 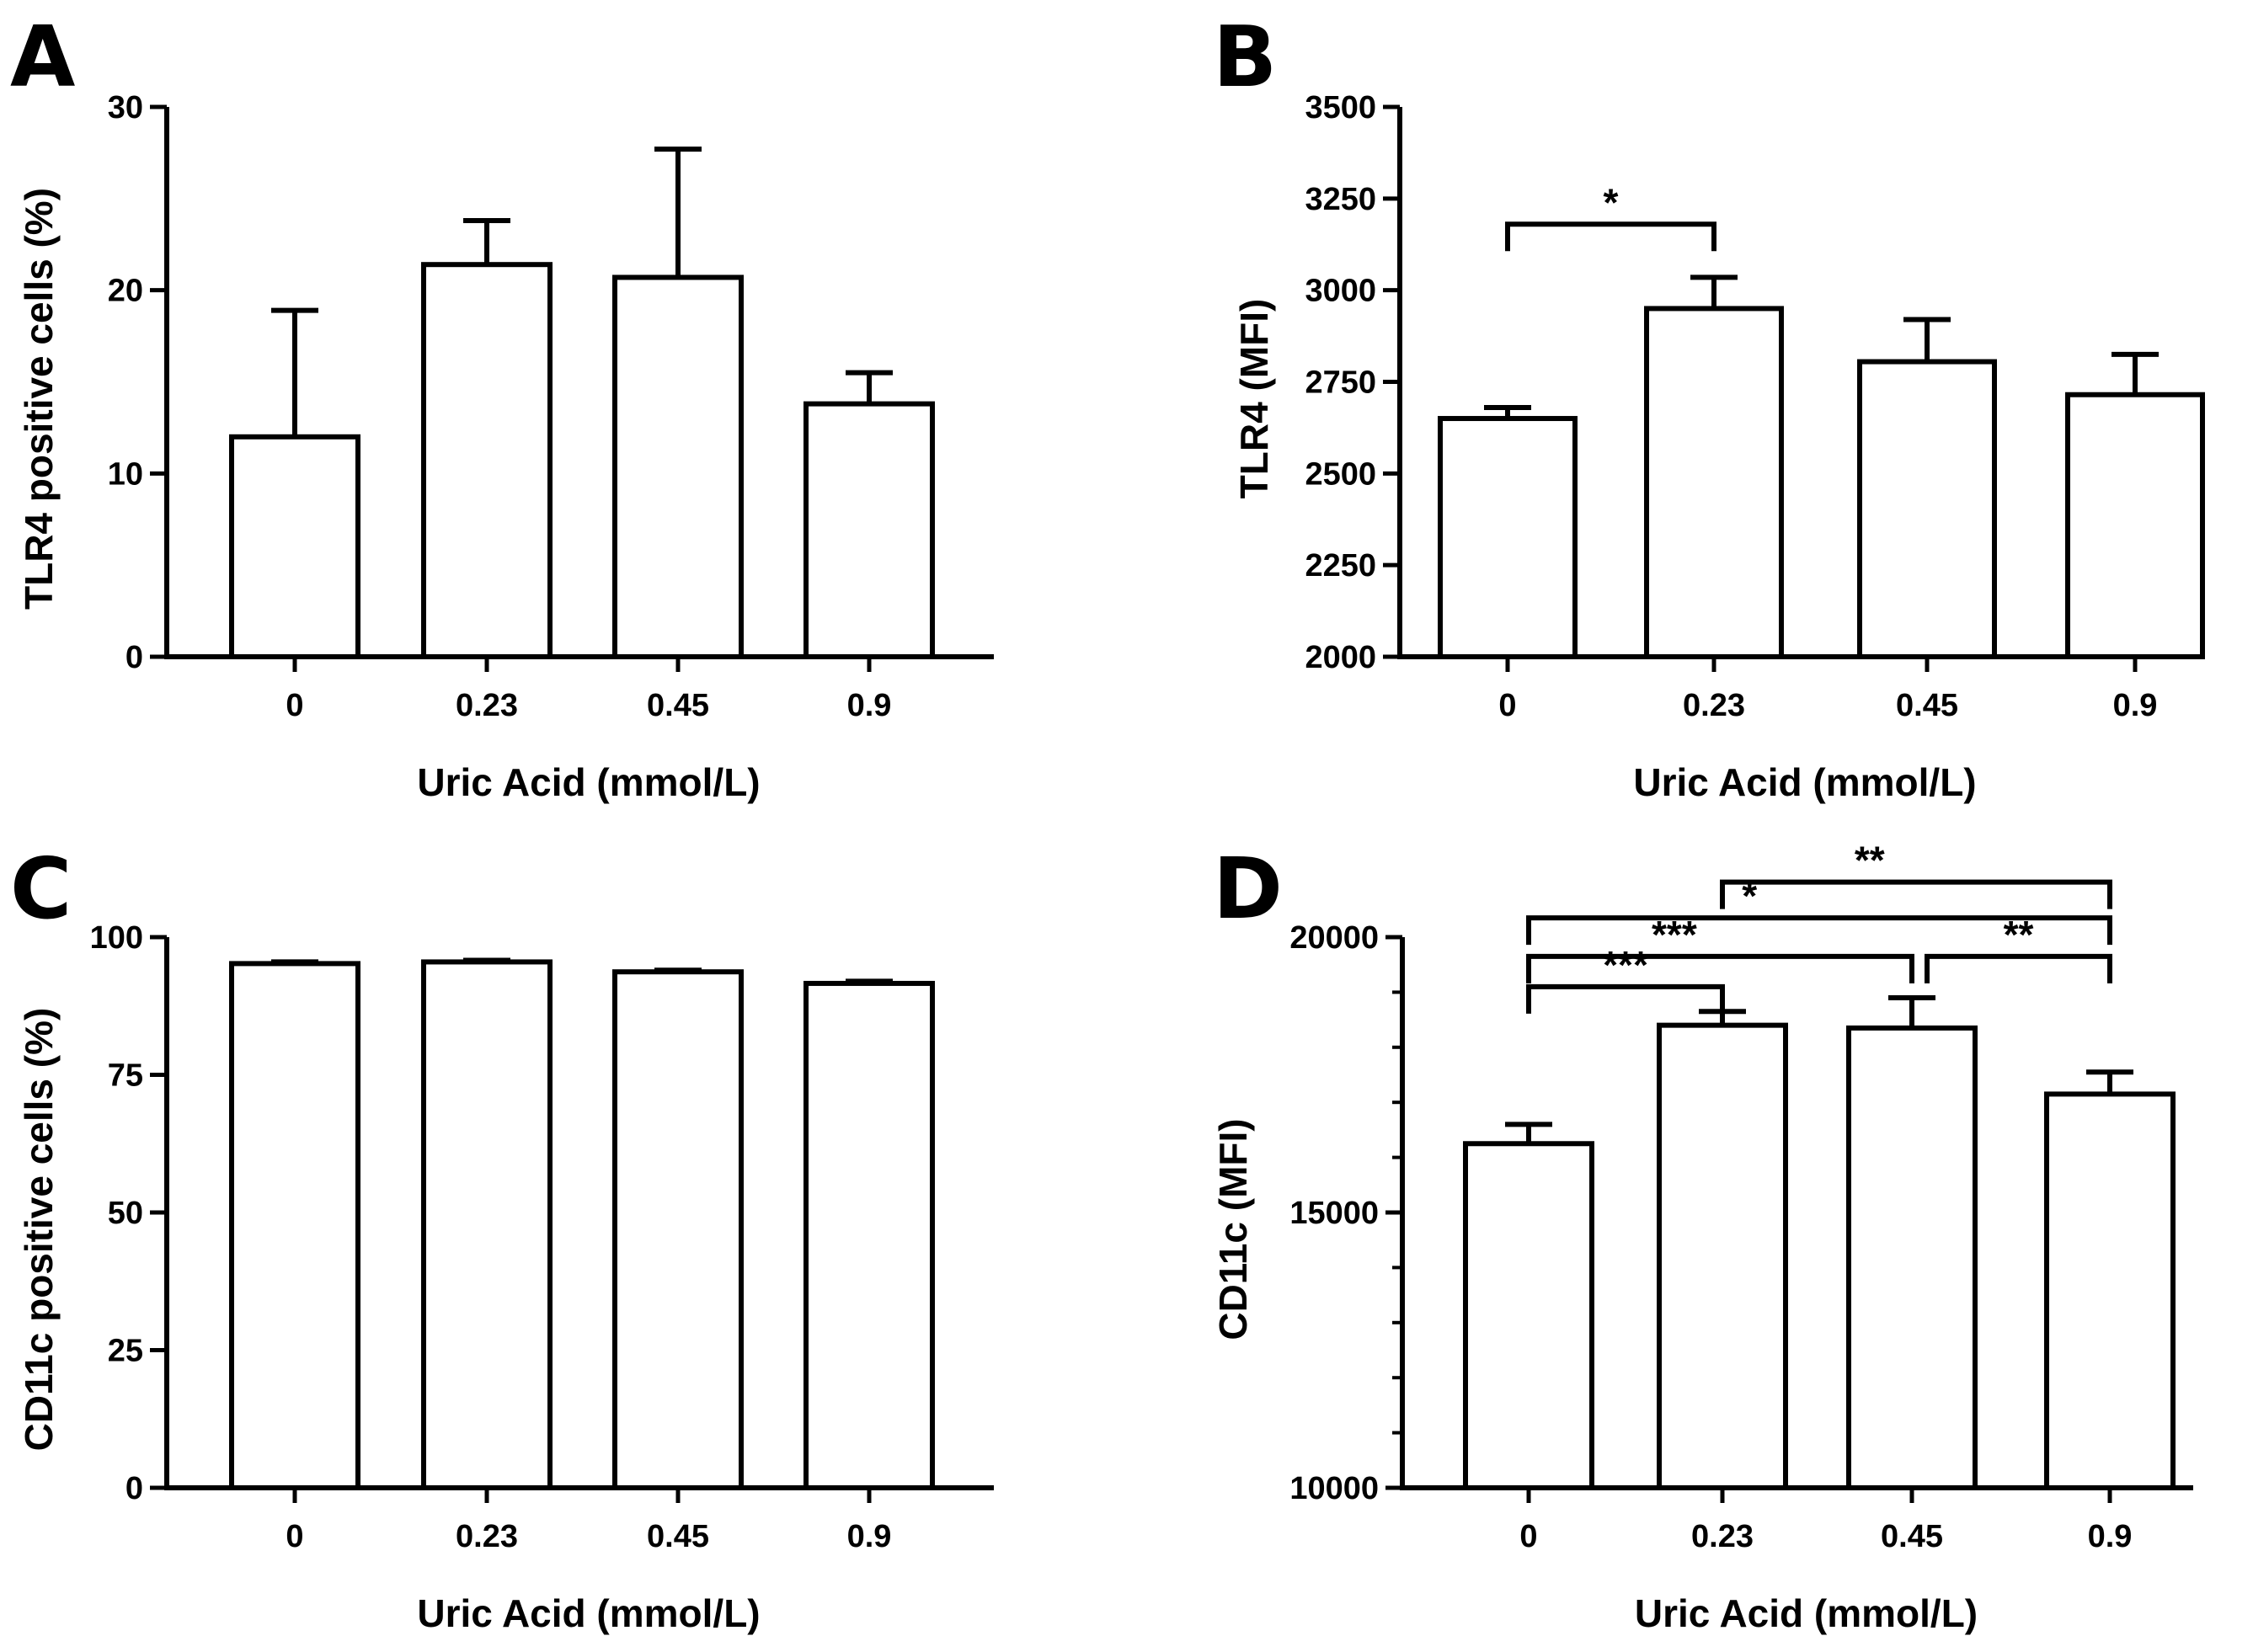 I want to click on significance-label: ***, so click(x=1625, y=965).